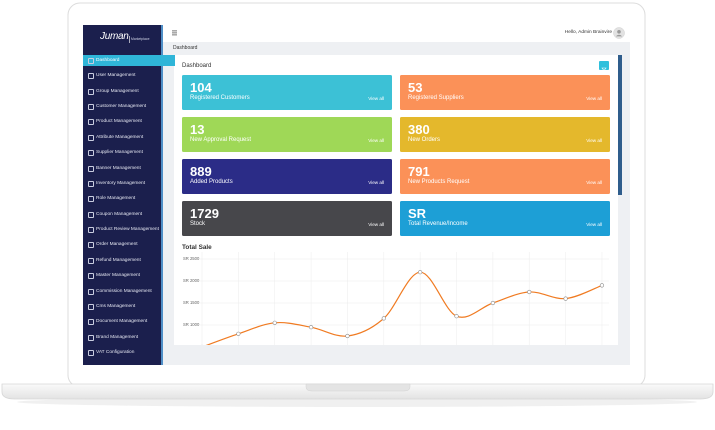 Image resolution: width=715 pixels, height=430 pixels. What do you see at coordinates (197, 247) in the screenshot?
I see `chart-title: Total Sale` at bounding box center [197, 247].